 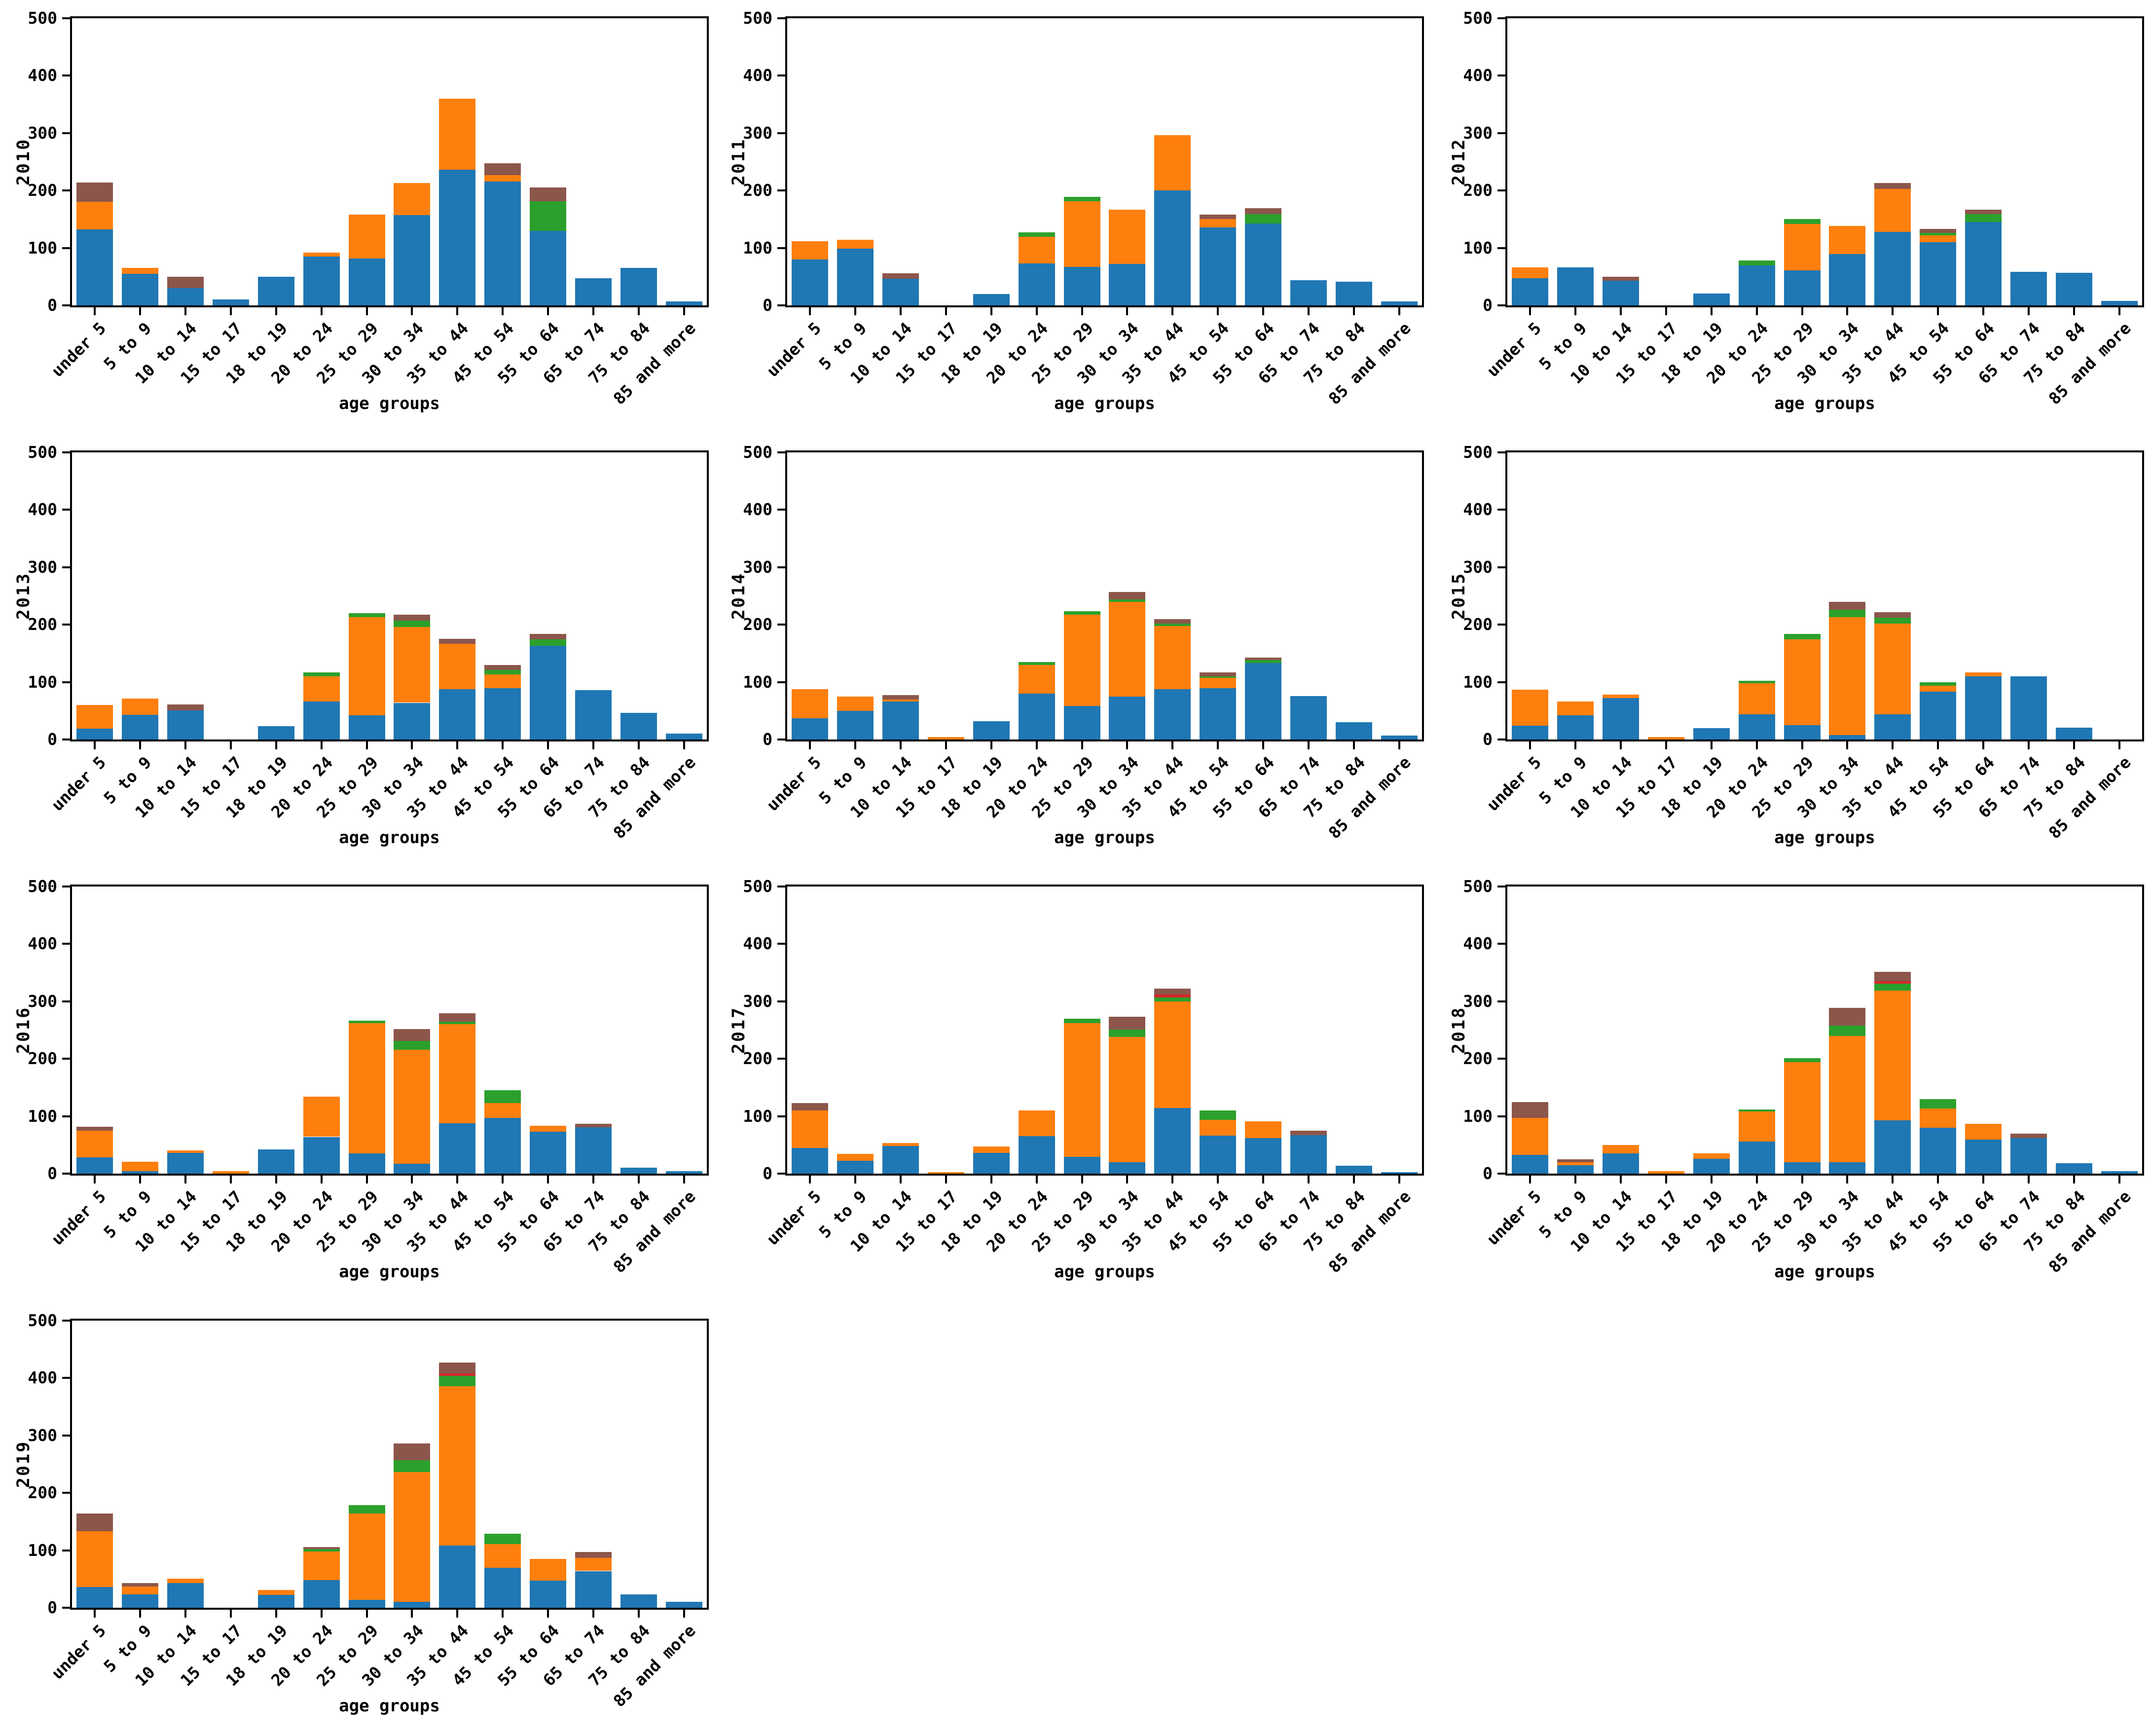 What do you see at coordinates (389, 403) in the screenshot?
I see `x-axis-label: age groups` at bounding box center [389, 403].